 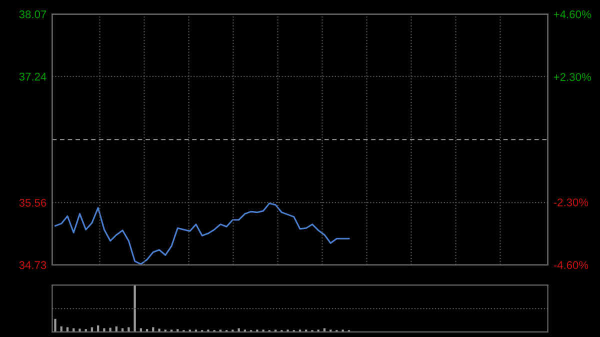 I want to click on y-tick-label: 38.07, so click(x=32, y=14).